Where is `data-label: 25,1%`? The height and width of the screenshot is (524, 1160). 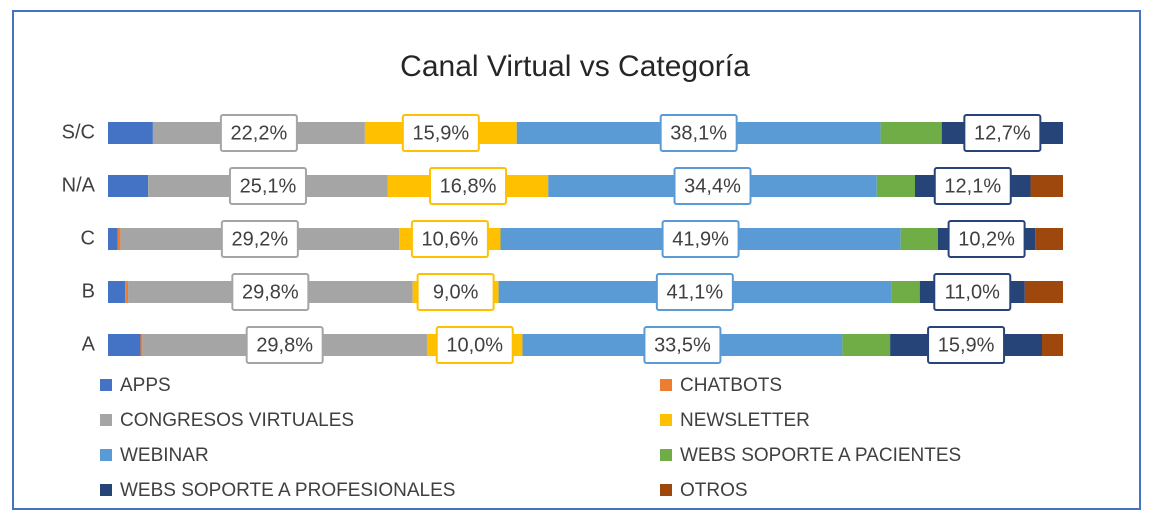 data-label: 25,1% is located at coordinates (268, 186).